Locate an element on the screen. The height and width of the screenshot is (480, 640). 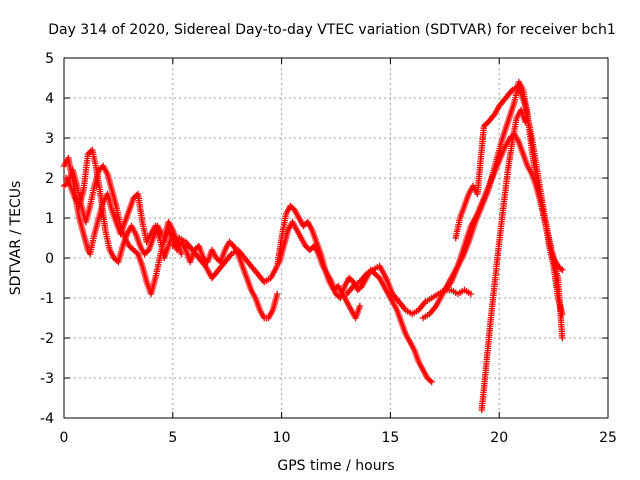
y-tick-label: -4 is located at coordinates (47, 419).